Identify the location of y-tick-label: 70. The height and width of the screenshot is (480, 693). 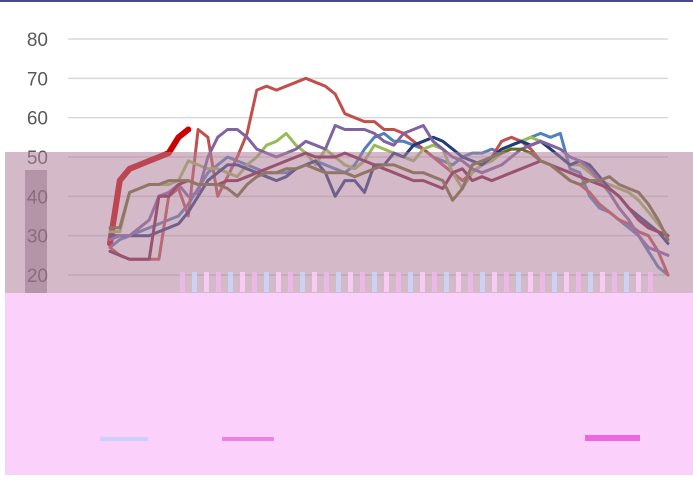
(37, 79).